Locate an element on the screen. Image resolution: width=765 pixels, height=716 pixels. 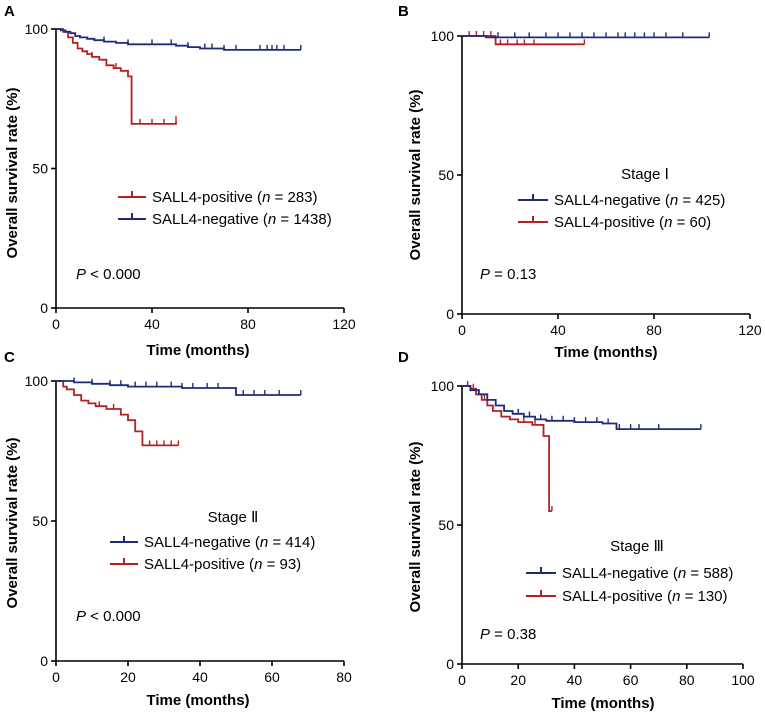
legend-n-value: = 130) is located at coordinates (703, 596).